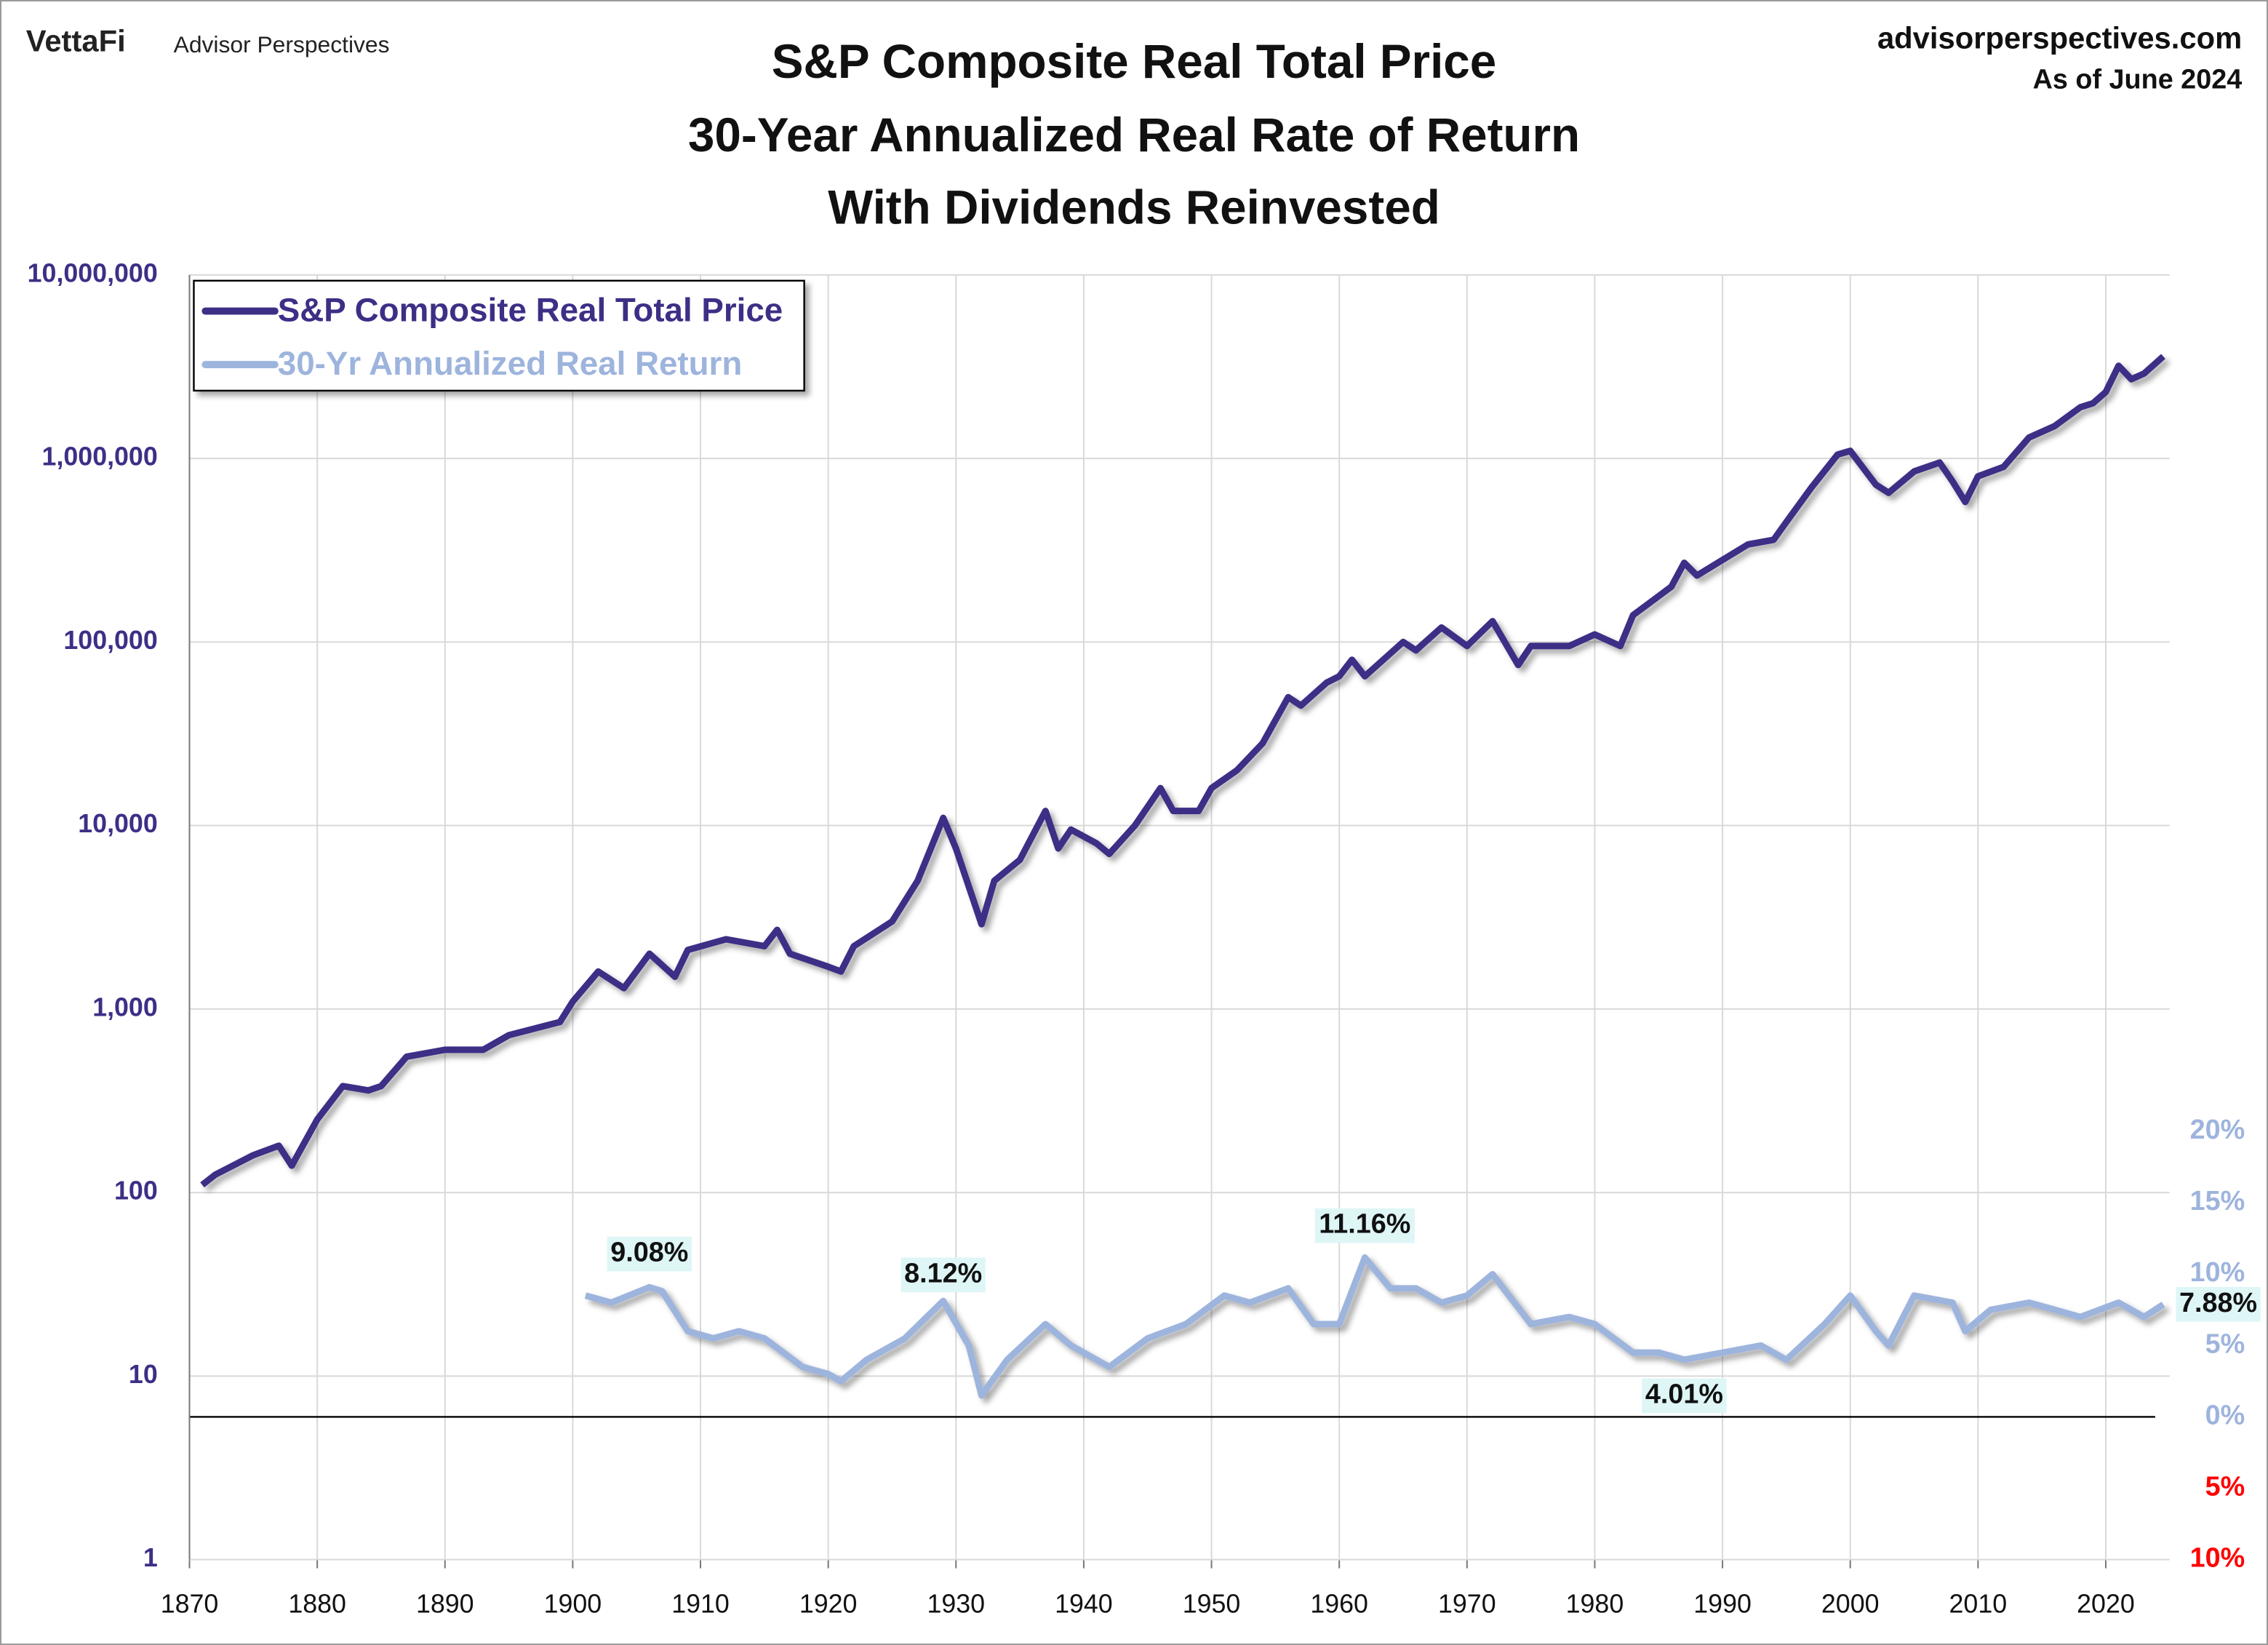  Describe the element at coordinates (125, 1006) in the screenshot. I see `y-tick-label: 1,000` at that location.